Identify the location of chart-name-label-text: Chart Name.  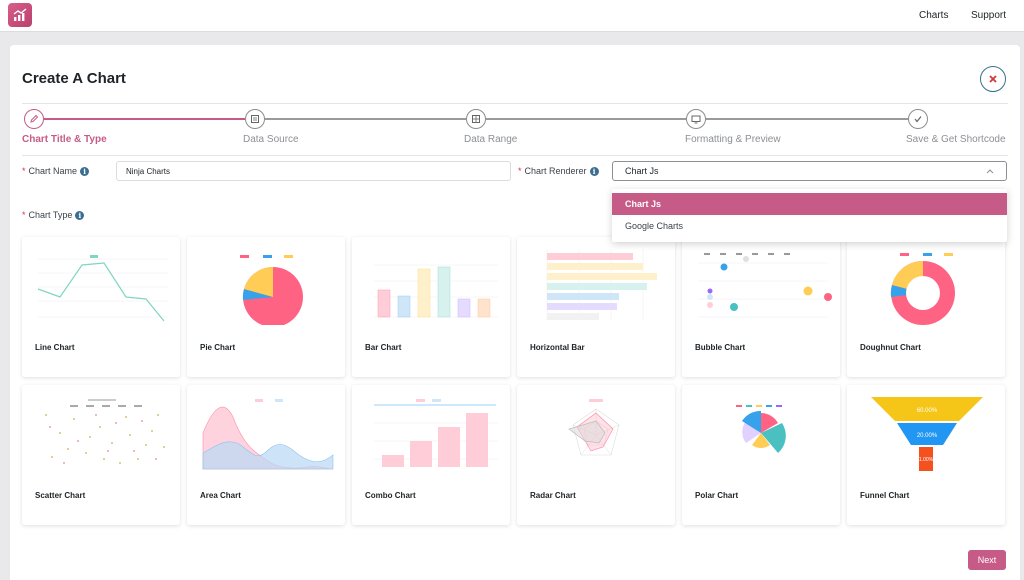
(53, 171).